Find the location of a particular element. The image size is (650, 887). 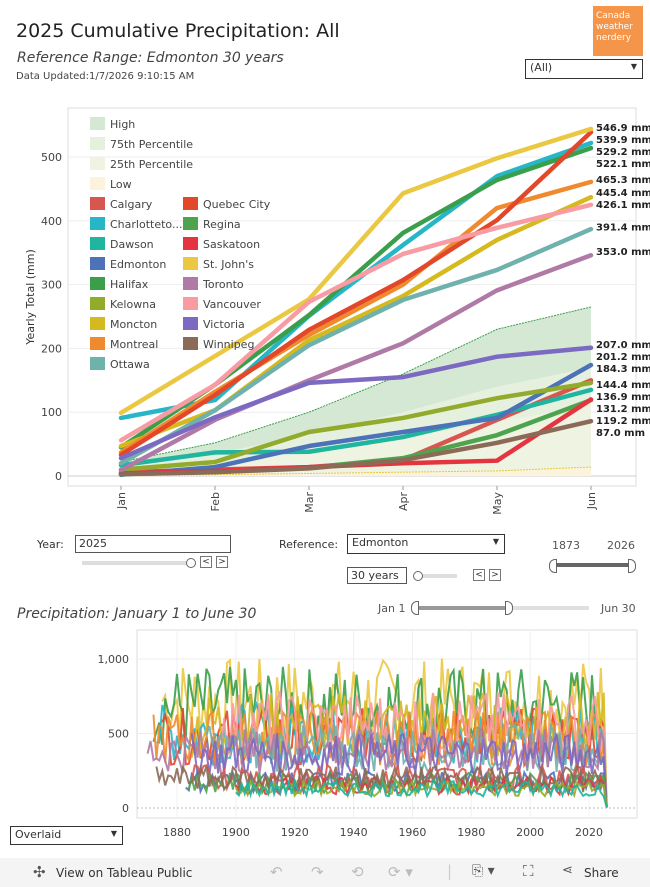

window-prev-button: < is located at coordinates (479, 575).